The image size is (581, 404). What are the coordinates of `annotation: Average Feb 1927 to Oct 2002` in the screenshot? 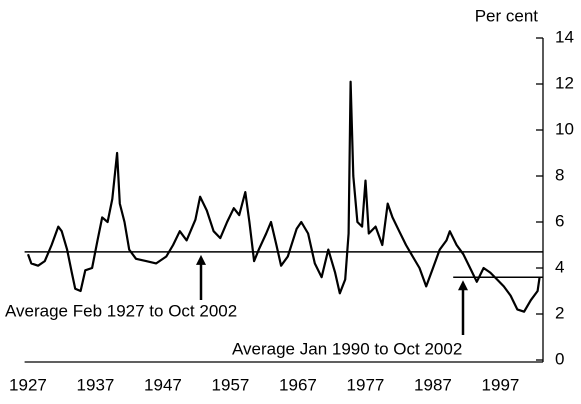 It's located at (121, 310).